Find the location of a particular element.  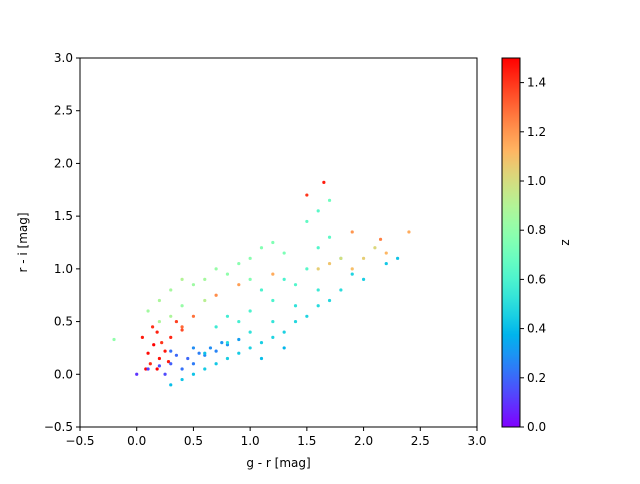

x-tick-label: 2.5 is located at coordinates (420, 441).